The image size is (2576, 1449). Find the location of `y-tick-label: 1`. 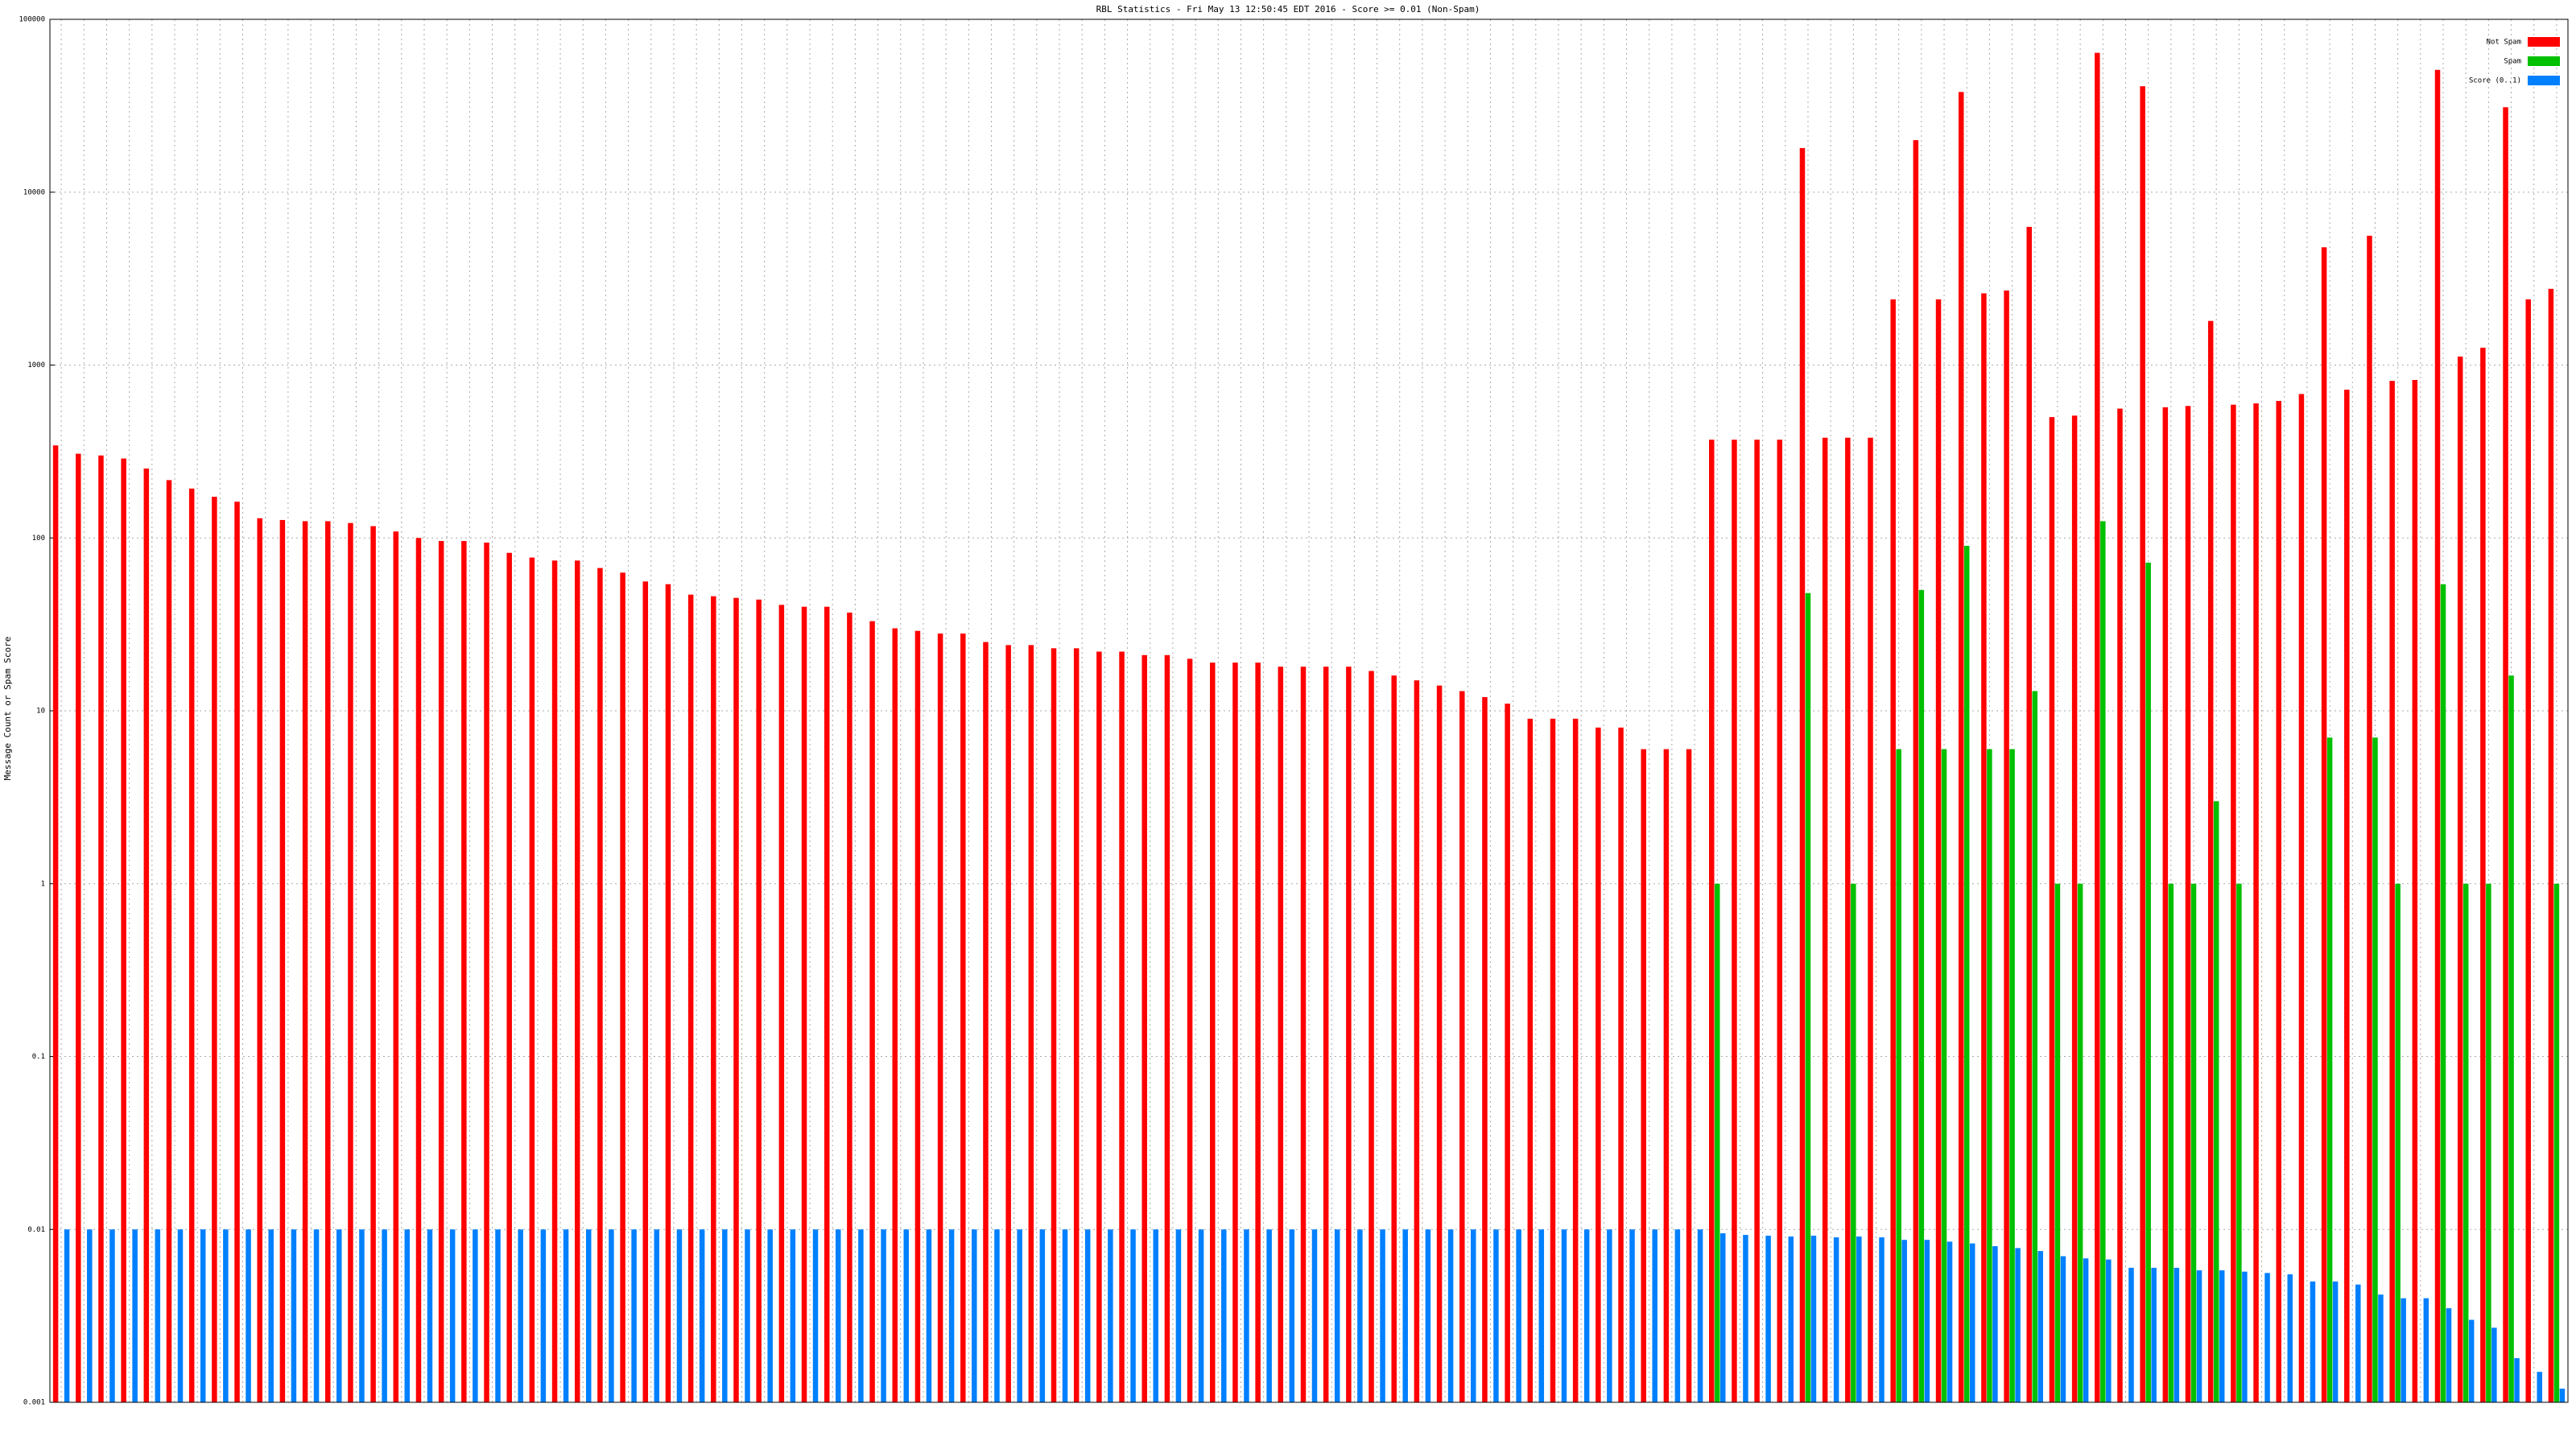

y-tick-label: 1 is located at coordinates (43, 884).